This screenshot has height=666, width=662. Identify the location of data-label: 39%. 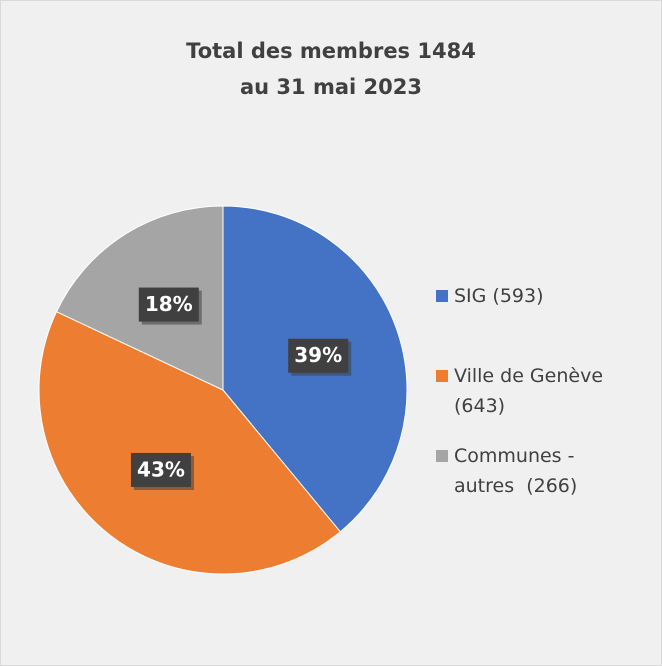
(320, 357).